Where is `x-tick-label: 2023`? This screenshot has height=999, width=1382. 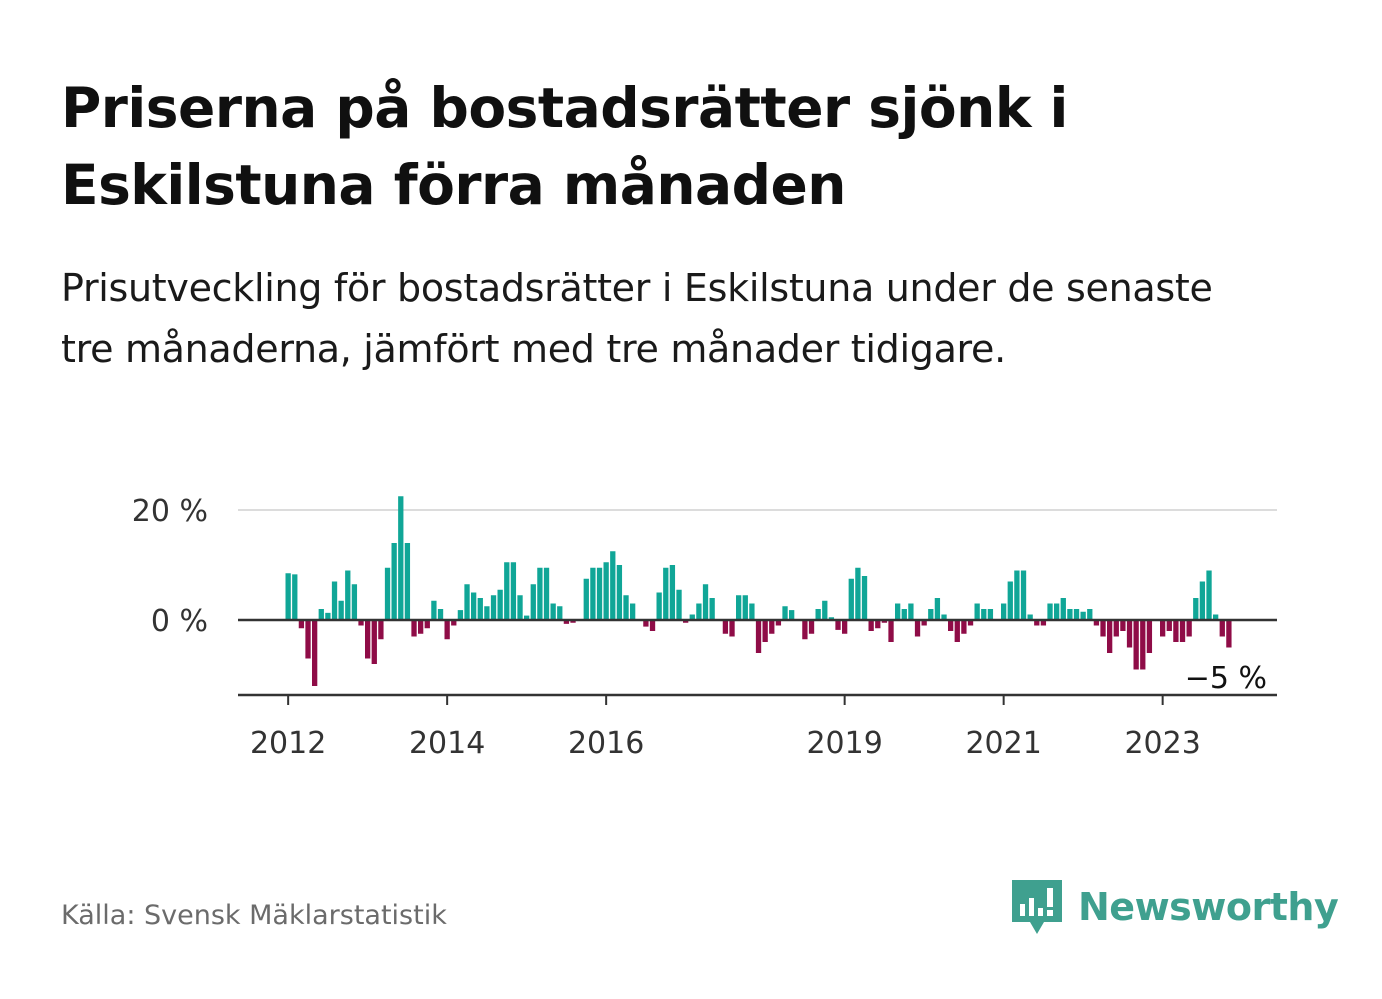 x-tick-label: 2023 is located at coordinates (1162, 743).